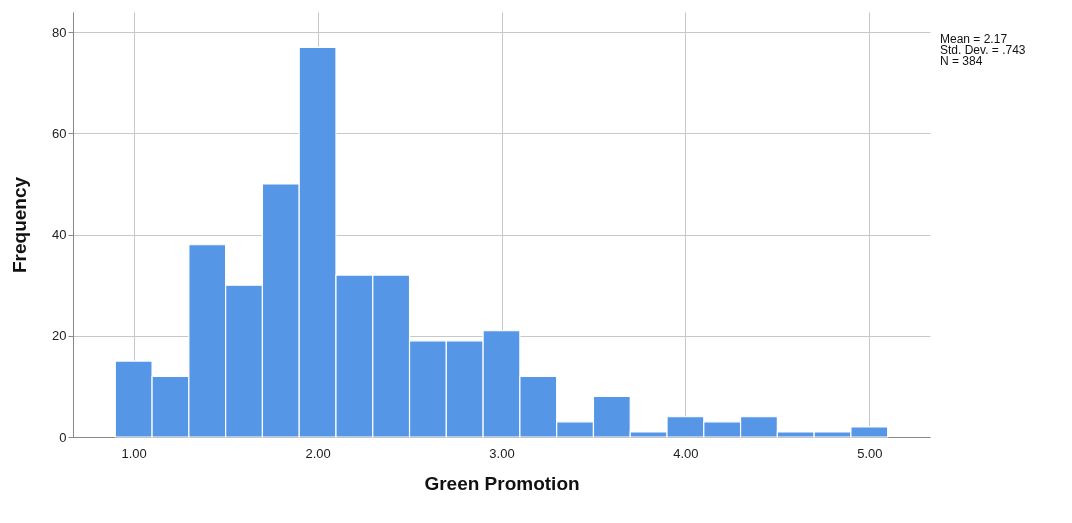 The image size is (1072, 523). Describe the element at coordinates (59, 235) in the screenshot. I see `y-tick-label: 40` at that location.